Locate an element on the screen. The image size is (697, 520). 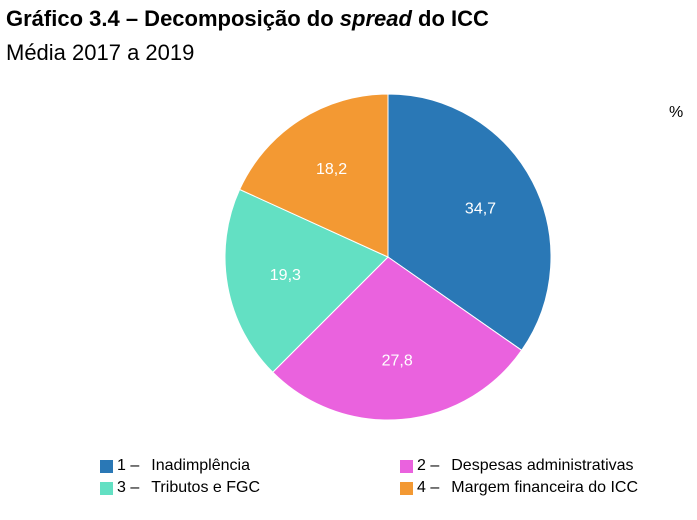
legend-item-2: 2 – Despesas administrativas is located at coordinates (517, 466).